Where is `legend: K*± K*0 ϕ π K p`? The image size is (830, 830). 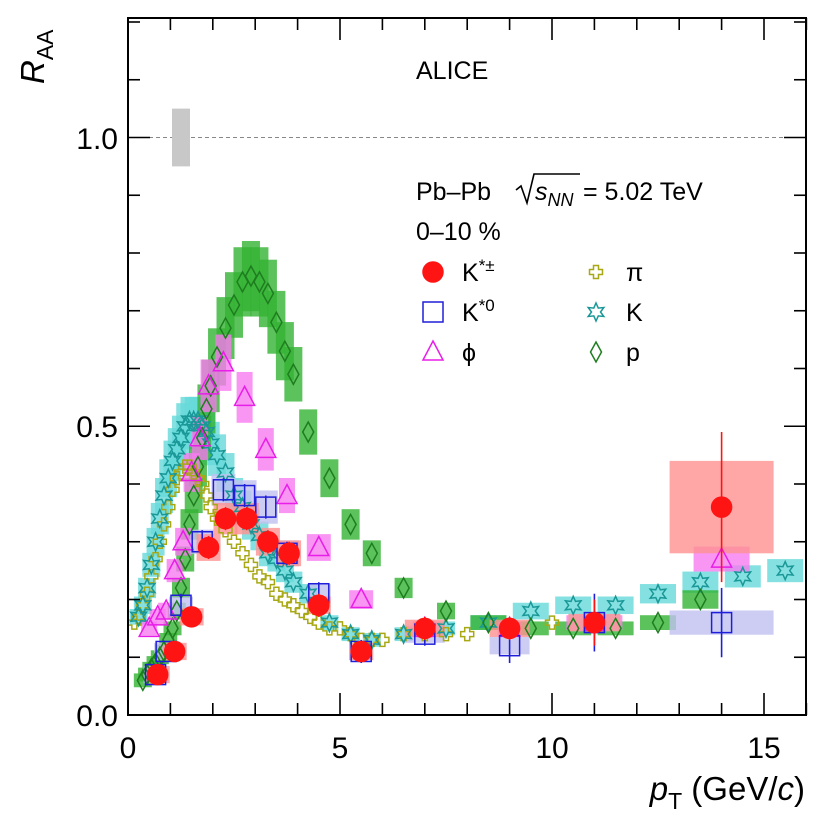
legend: K*± K*0 ϕ π K p is located at coordinates (532, 311).